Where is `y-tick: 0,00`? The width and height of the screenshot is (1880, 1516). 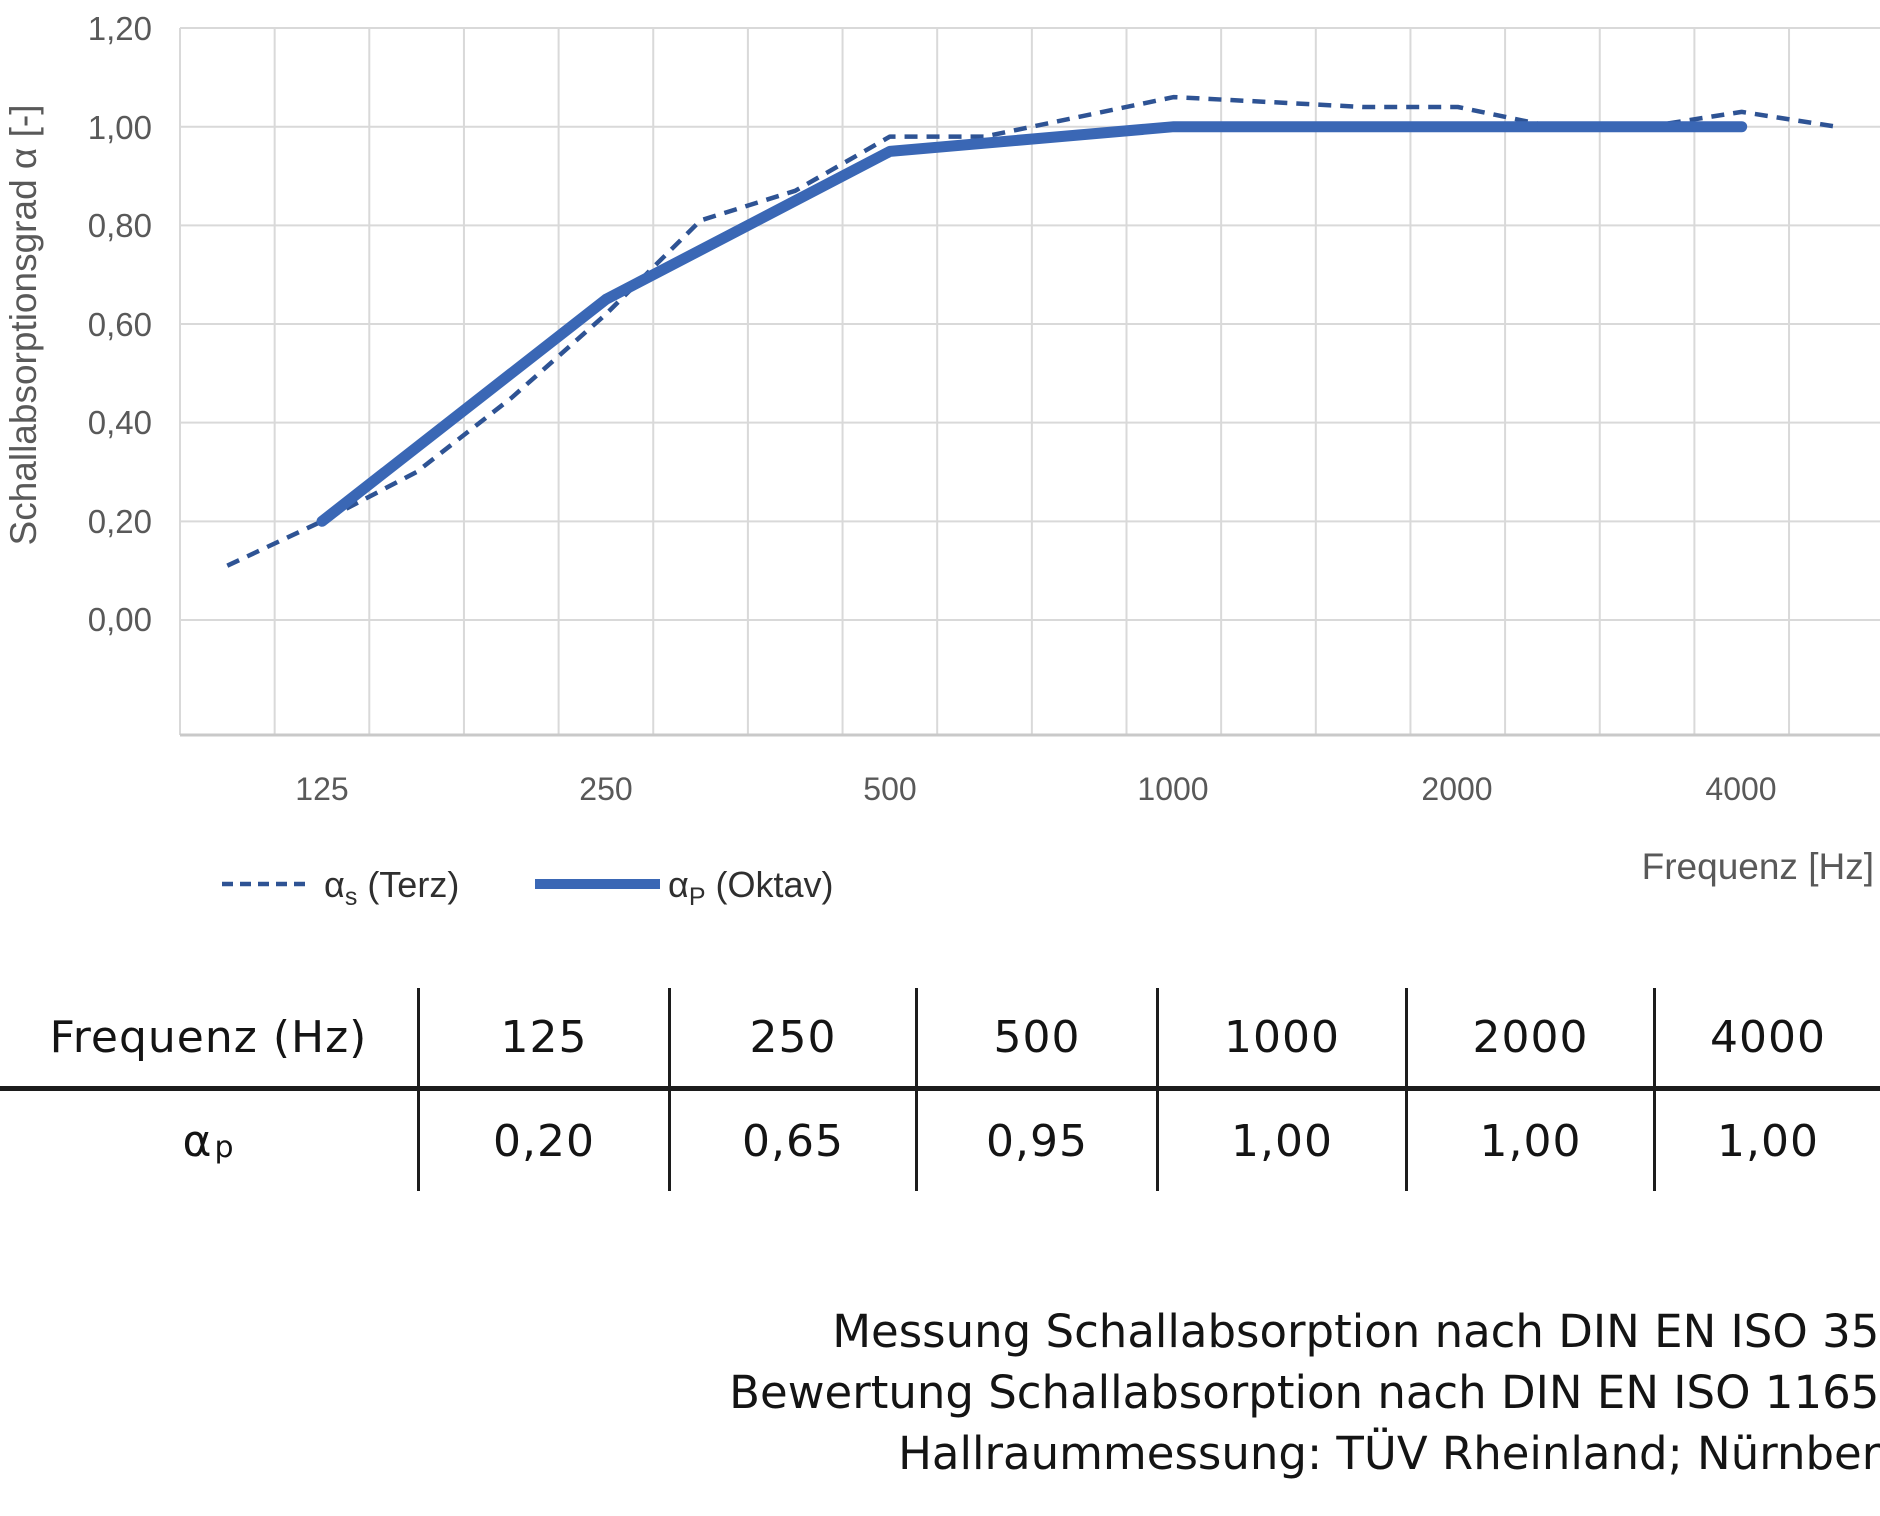 y-tick: 0,00 is located at coordinates (120, 619).